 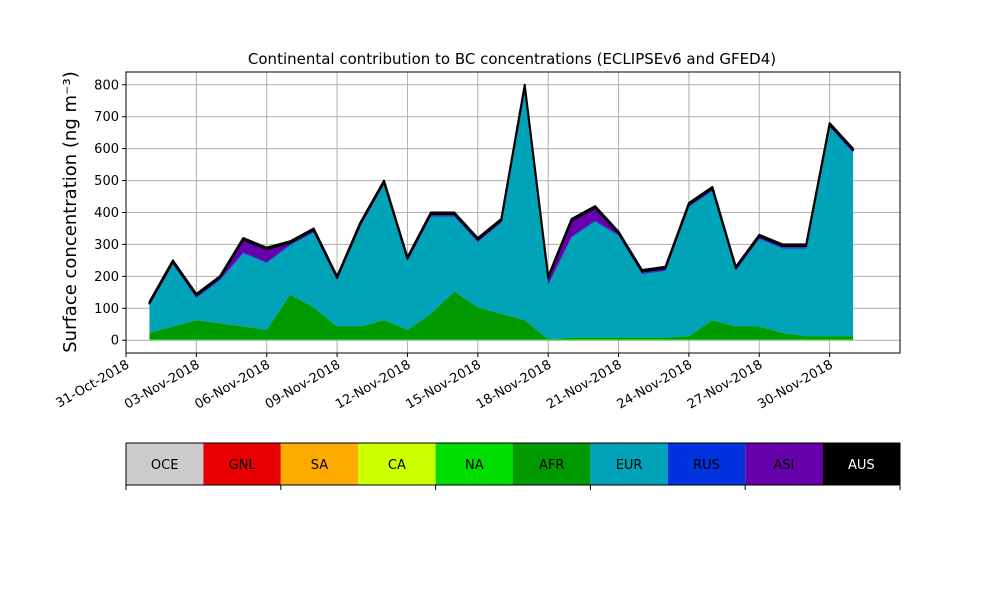 I want to click on x-tick-label: 15-Nov-2018, so click(x=444, y=384).